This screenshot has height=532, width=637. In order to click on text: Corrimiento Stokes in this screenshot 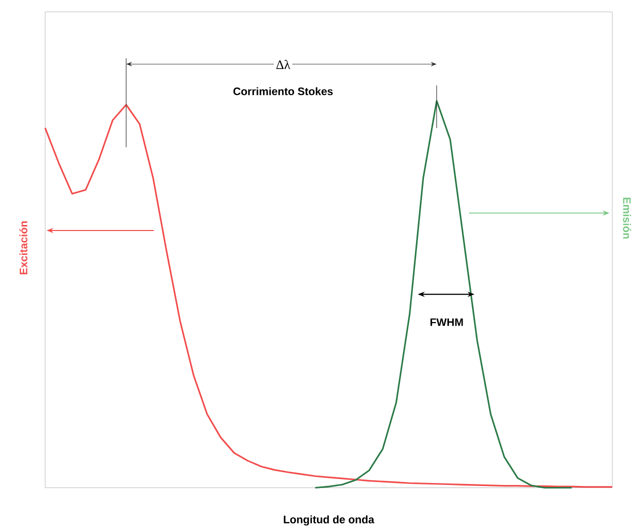, I will do `click(283, 91)`.